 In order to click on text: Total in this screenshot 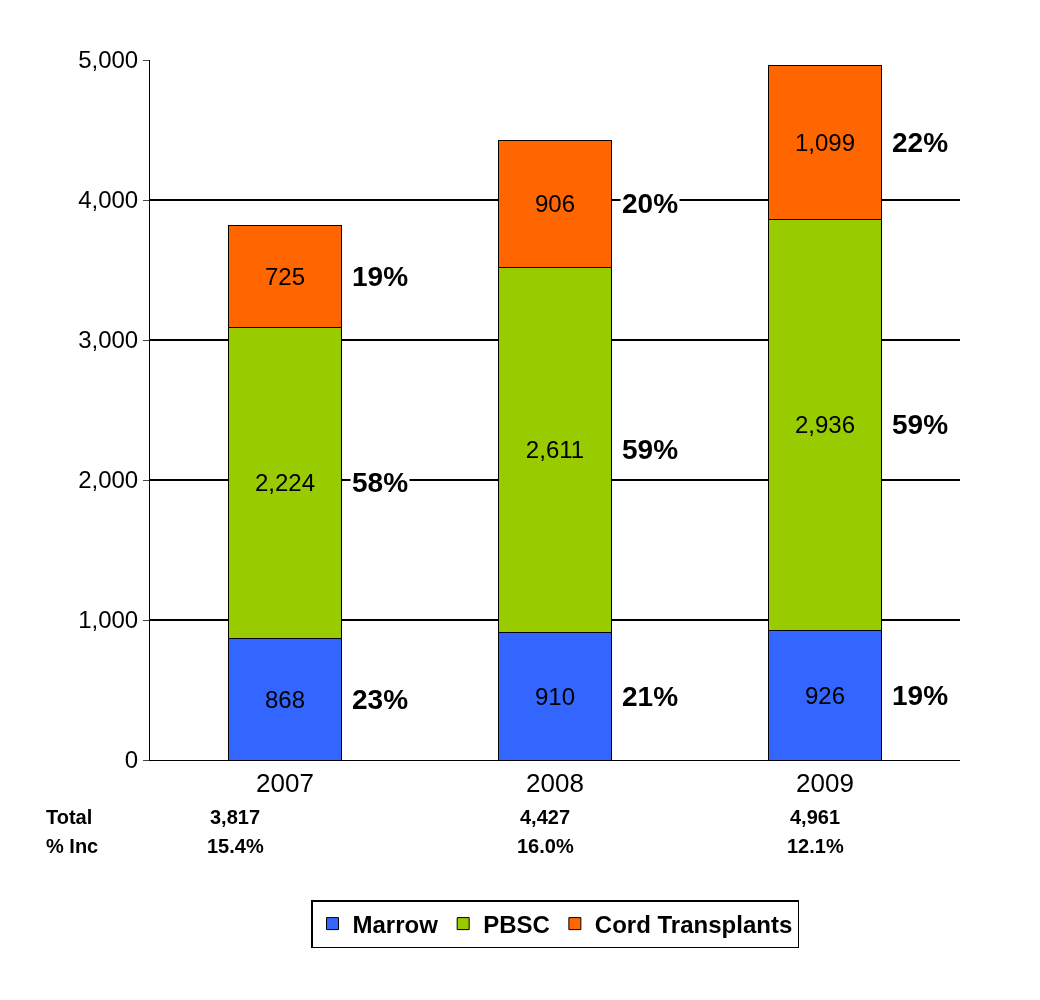, I will do `click(69, 817)`.